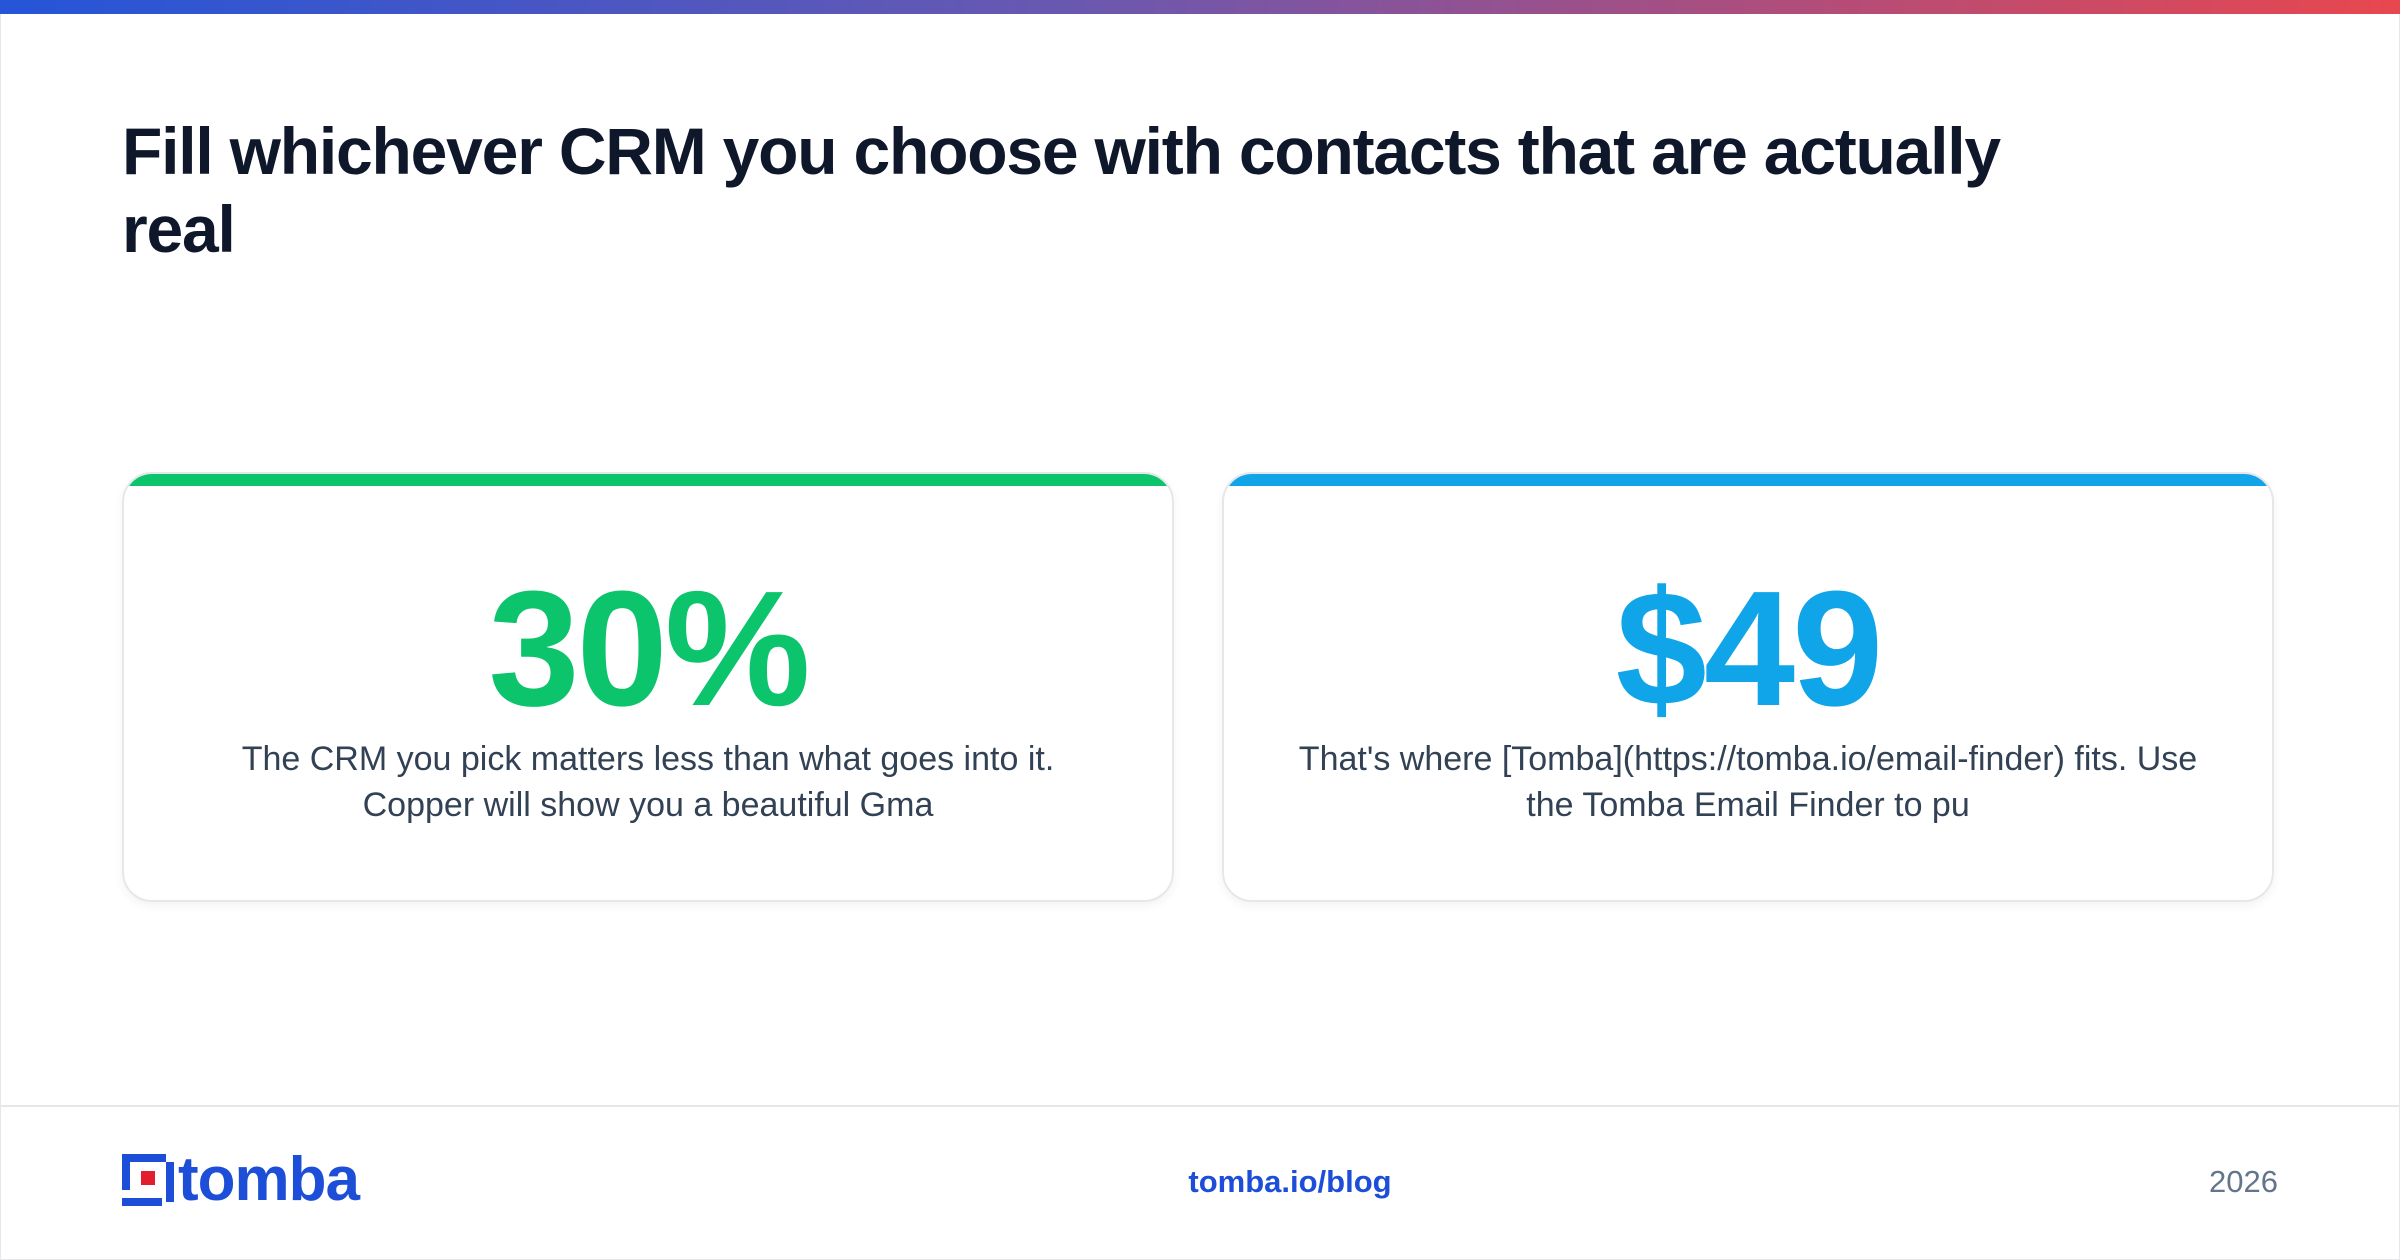  Describe the element at coordinates (2243, 1181) in the screenshot. I see `footer-year: 2026` at that location.